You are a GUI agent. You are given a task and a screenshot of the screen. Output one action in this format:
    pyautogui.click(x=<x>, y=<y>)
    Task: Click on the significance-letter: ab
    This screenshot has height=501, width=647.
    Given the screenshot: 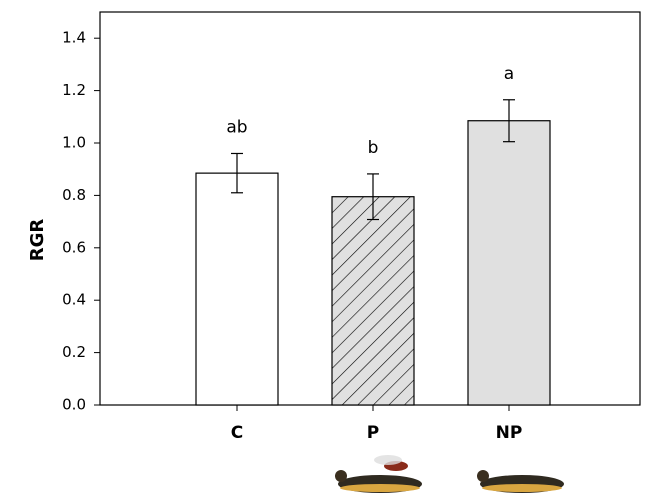 What is the action you would take?
    pyautogui.click(x=236, y=127)
    